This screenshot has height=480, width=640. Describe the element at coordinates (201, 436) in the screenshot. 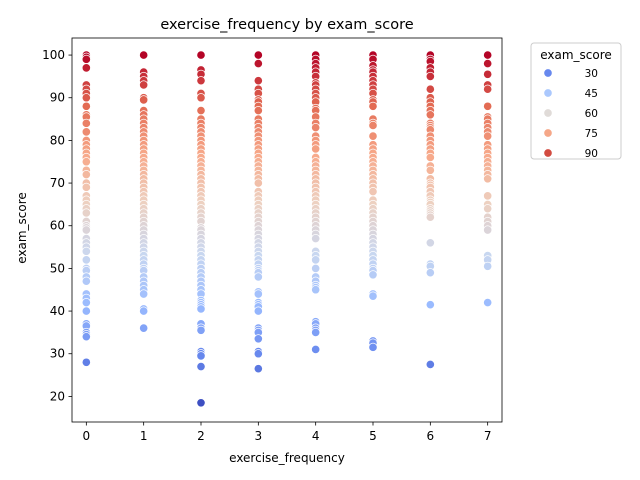

I see `x-tick-label: 2` at that location.